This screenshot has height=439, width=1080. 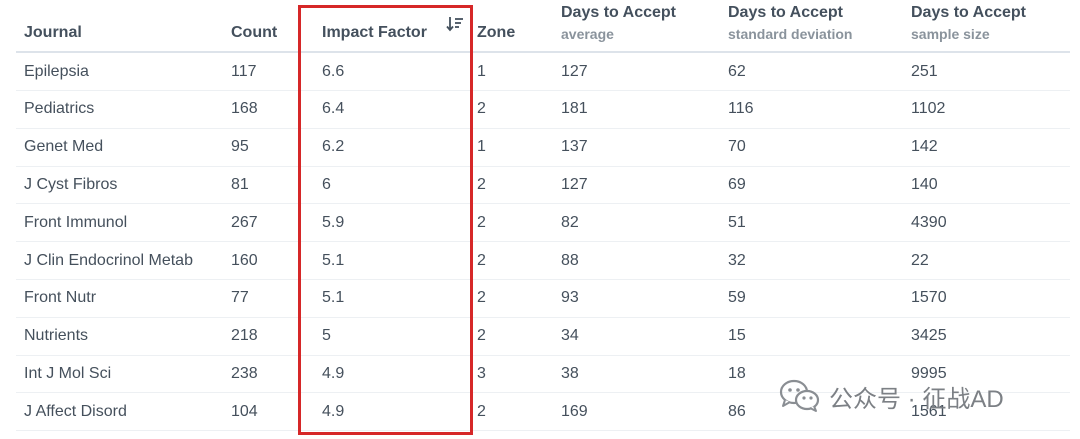 I want to click on cell-impact-factor: 6.6, so click(x=333, y=71).